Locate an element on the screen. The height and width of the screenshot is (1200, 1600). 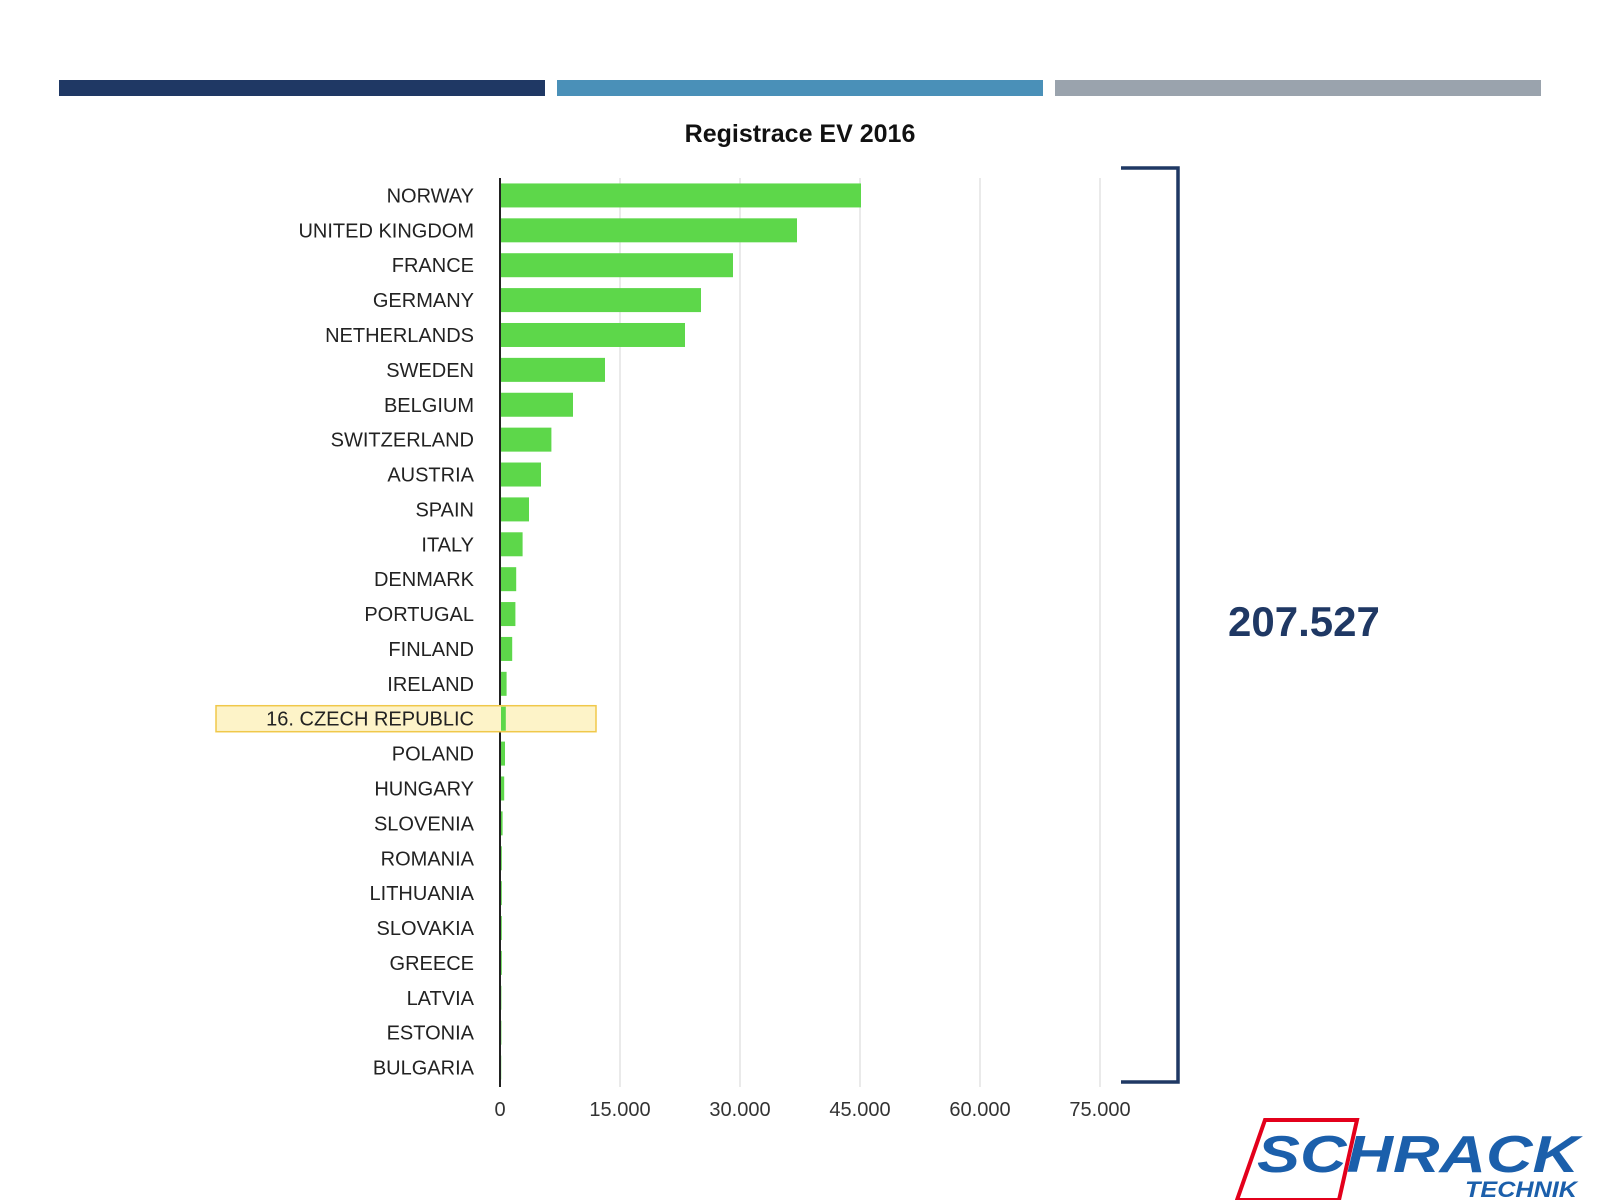
category-label: SWITZERLAND is located at coordinates (402, 441).